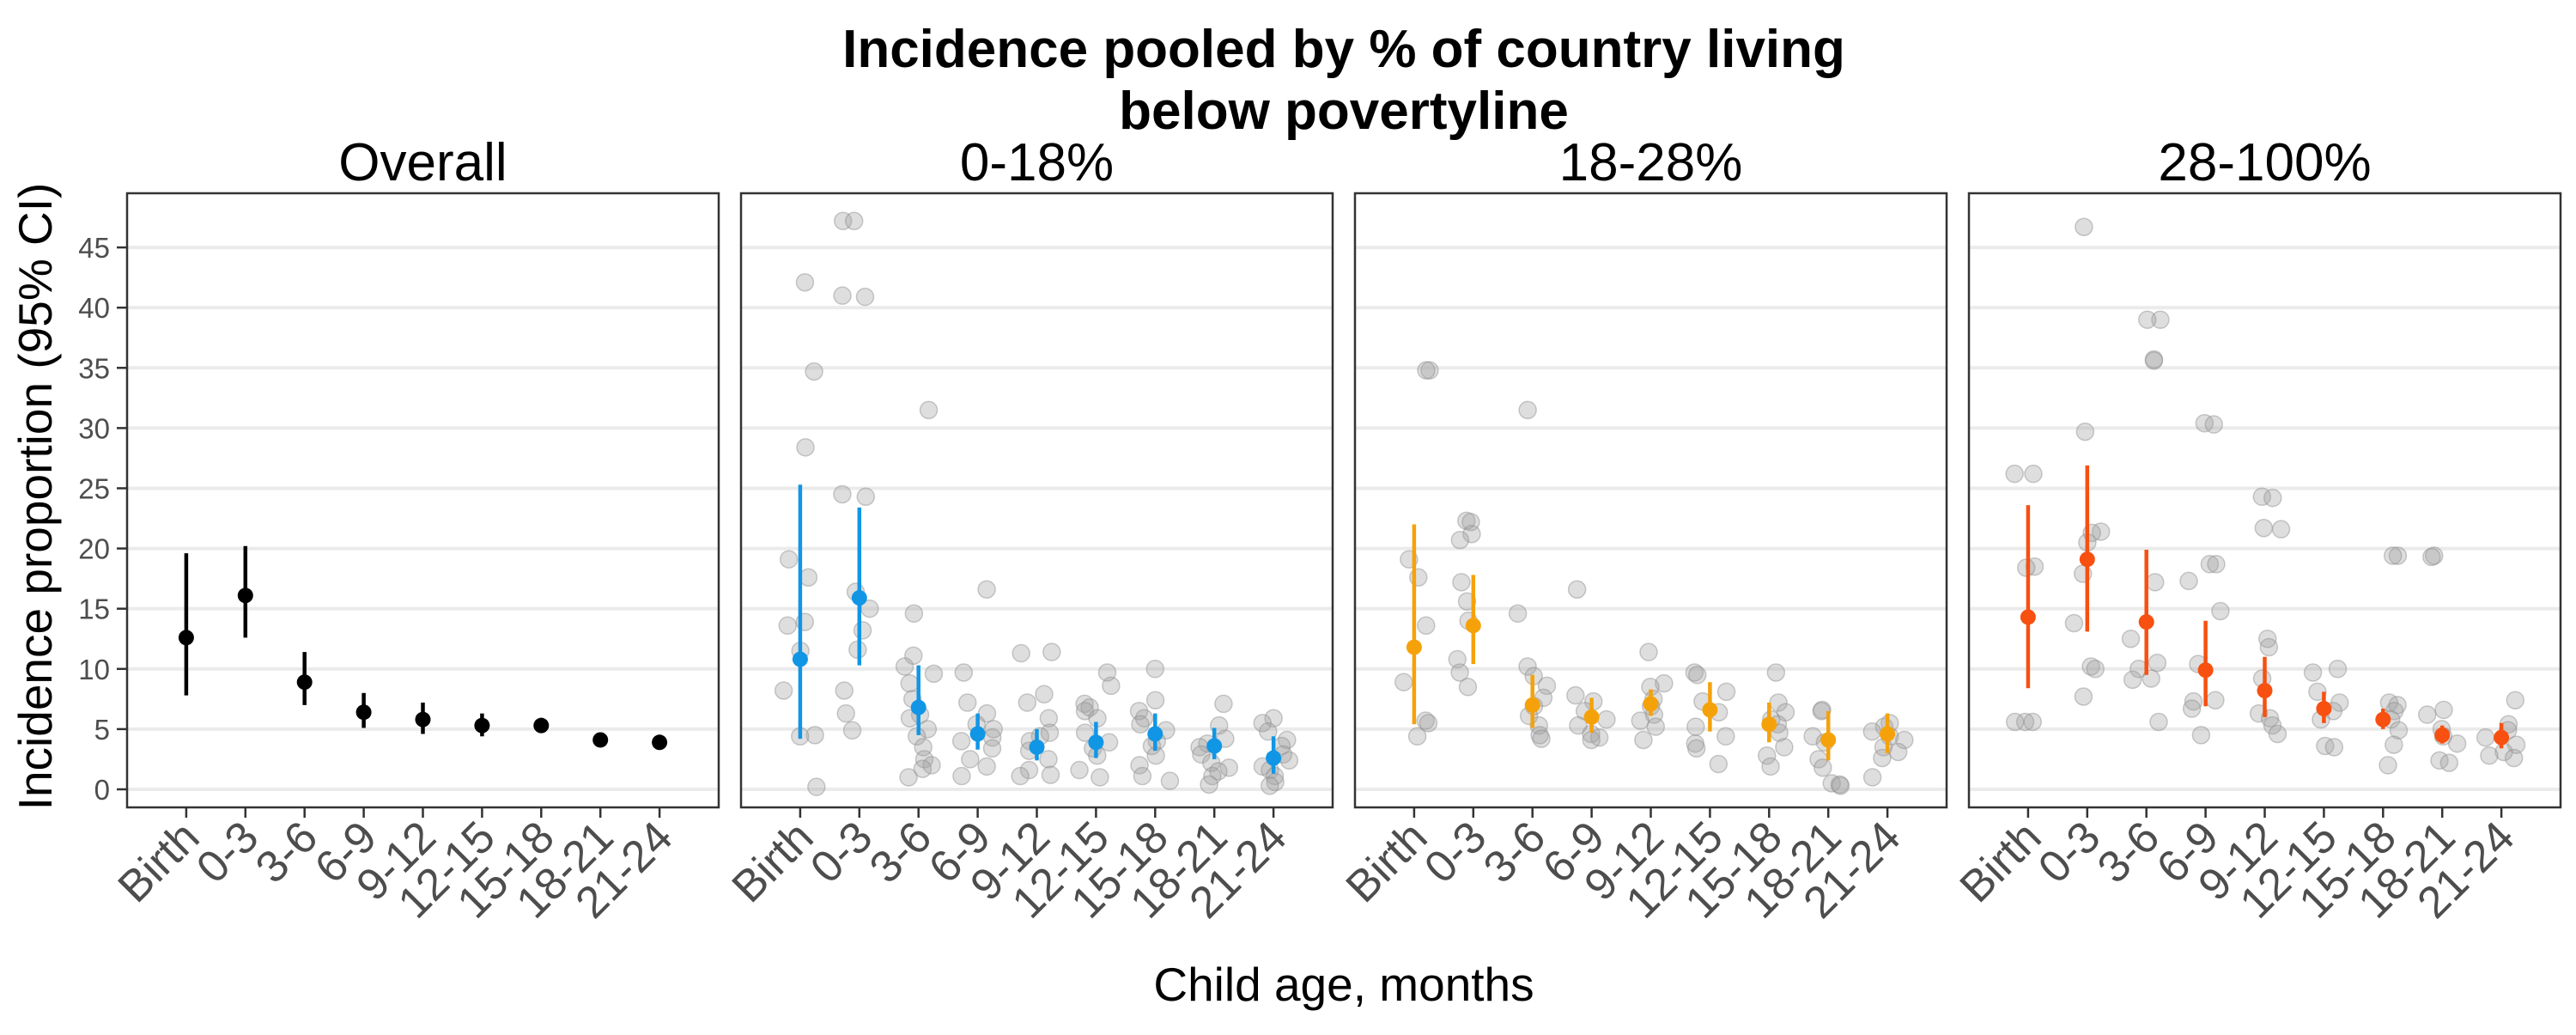 The height and width of the screenshot is (1035, 2576). What do you see at coordinates (102, 730) in the screenshot?
I see `y-tick-label: 5` at bounding box center [102, 730].